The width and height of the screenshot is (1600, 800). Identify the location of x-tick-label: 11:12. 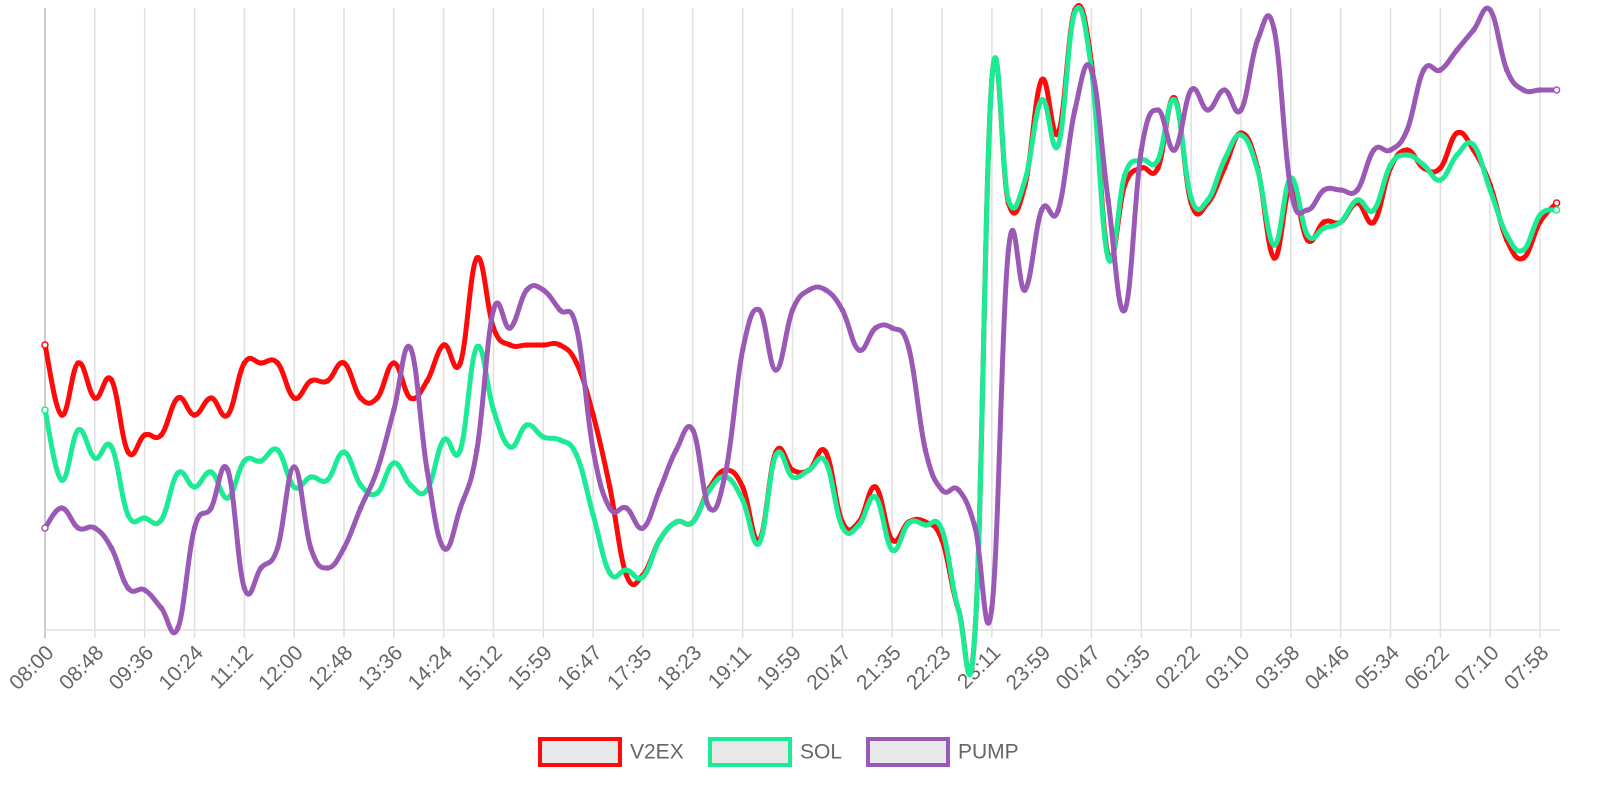
(231, 667).